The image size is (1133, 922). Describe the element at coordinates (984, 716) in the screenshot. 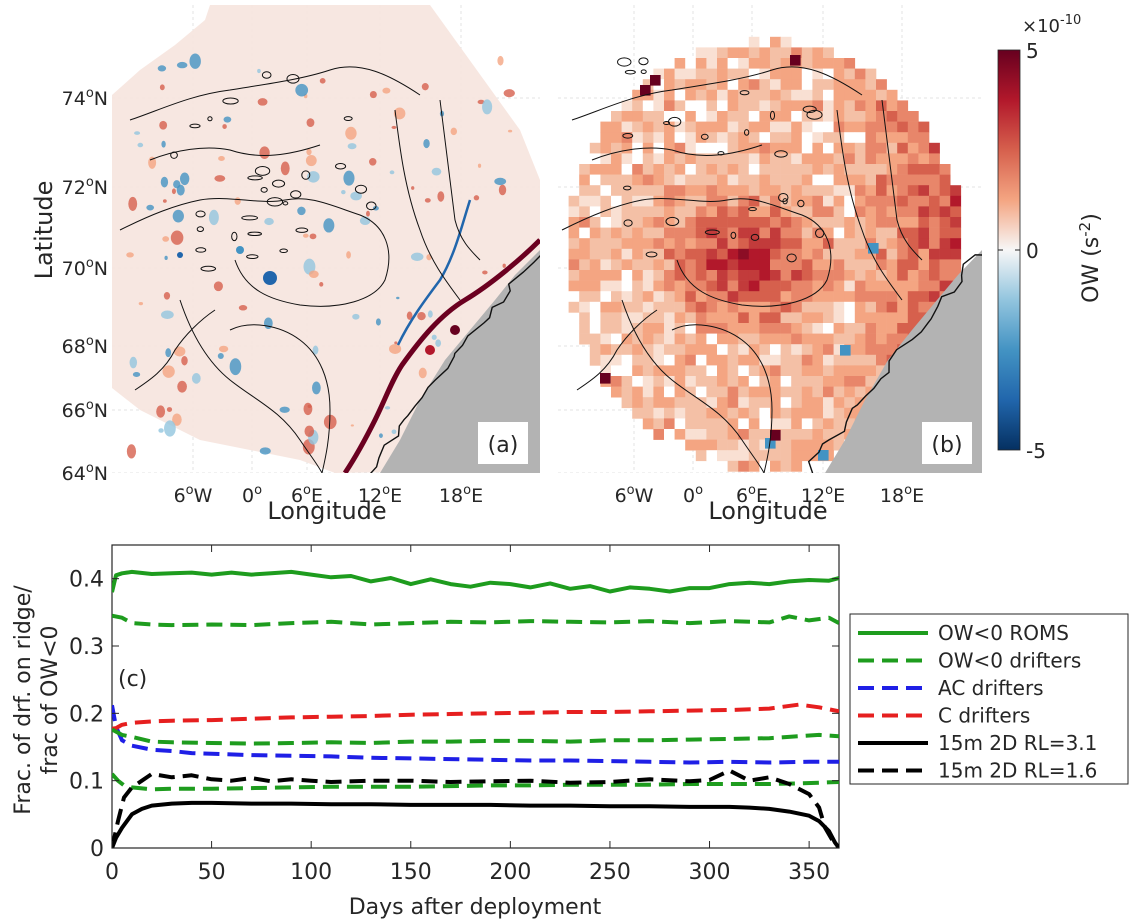

I see `legend-label: C drifters` at that location.